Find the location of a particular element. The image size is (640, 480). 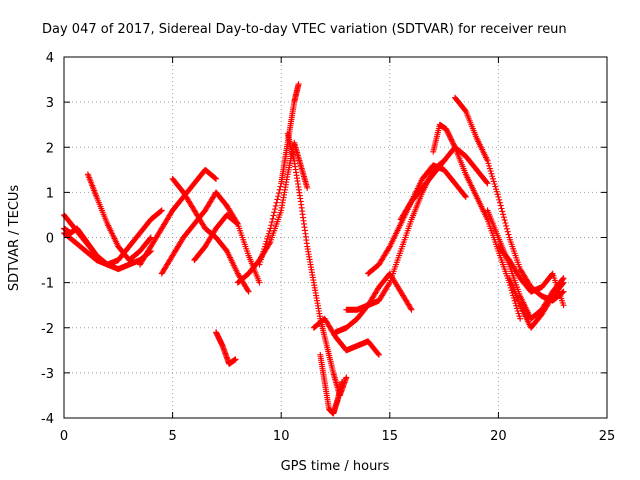

y-tick-label: 2 is located at coordinates (50, 148).